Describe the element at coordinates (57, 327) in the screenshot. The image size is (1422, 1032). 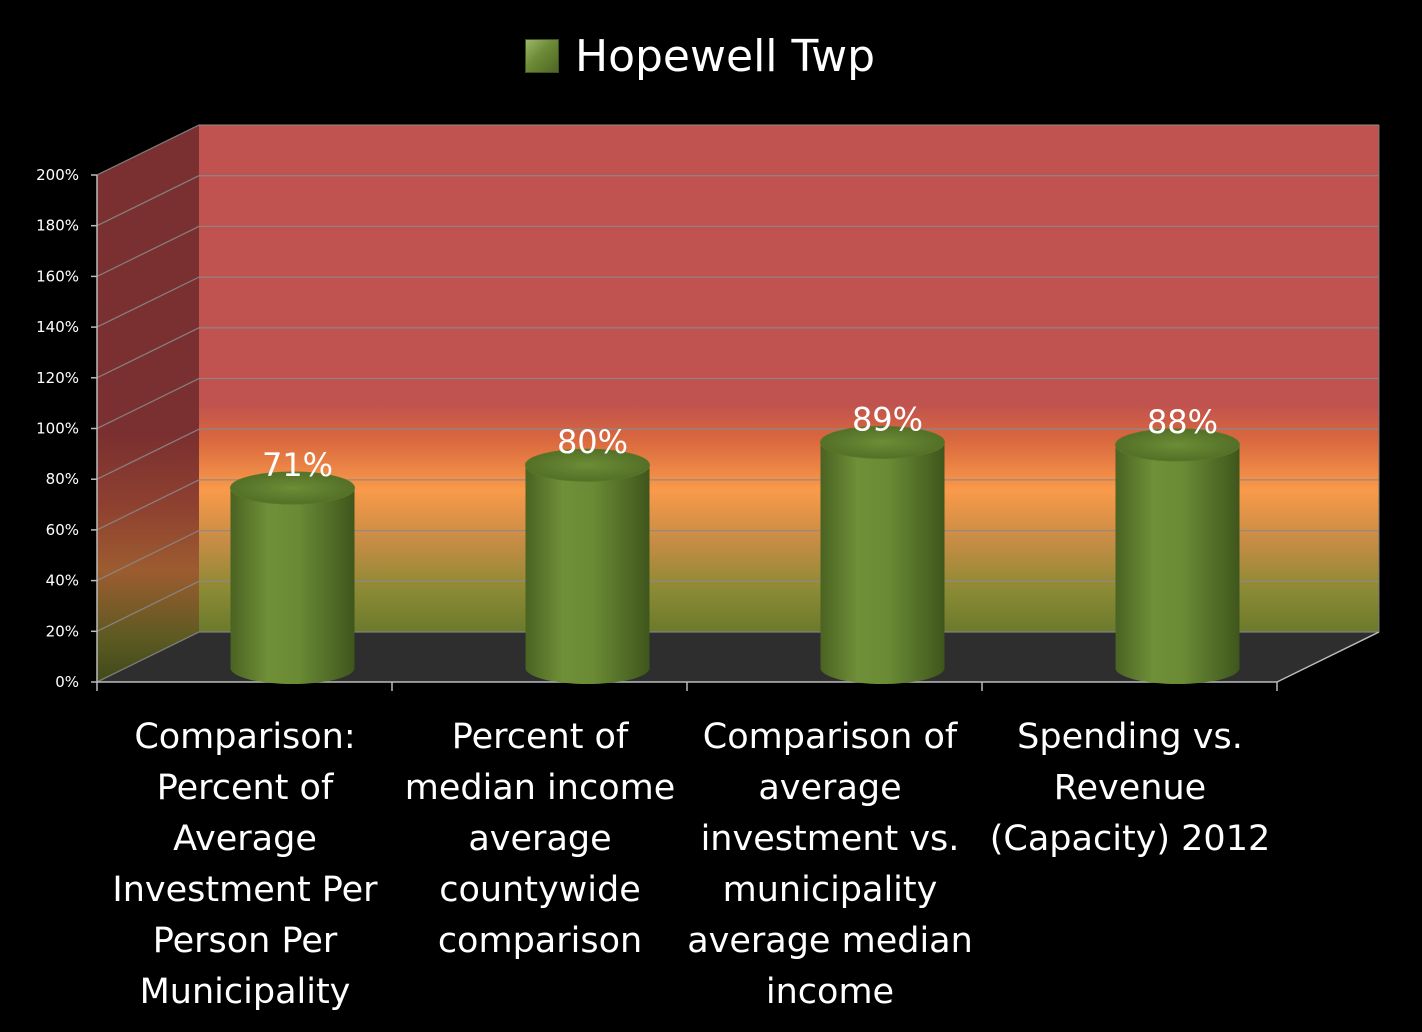
I see `y-tick-label: 140%` at that location.